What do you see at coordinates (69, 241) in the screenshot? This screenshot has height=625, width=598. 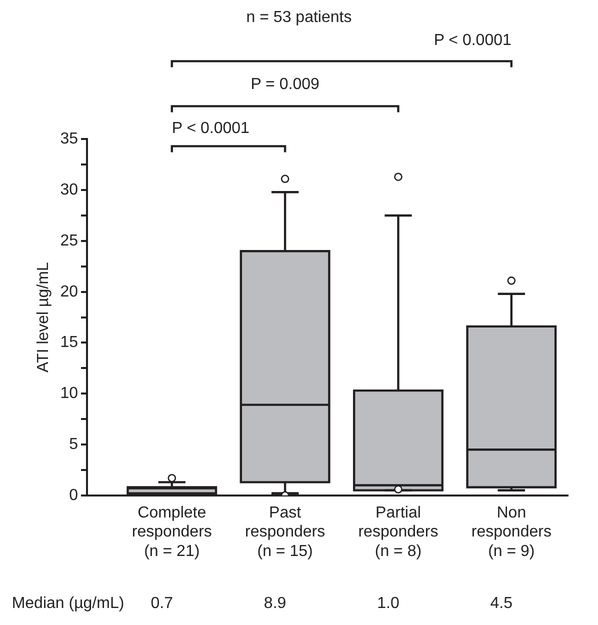 I see `y-tick-label: 25` at bounding box center [69, 241].